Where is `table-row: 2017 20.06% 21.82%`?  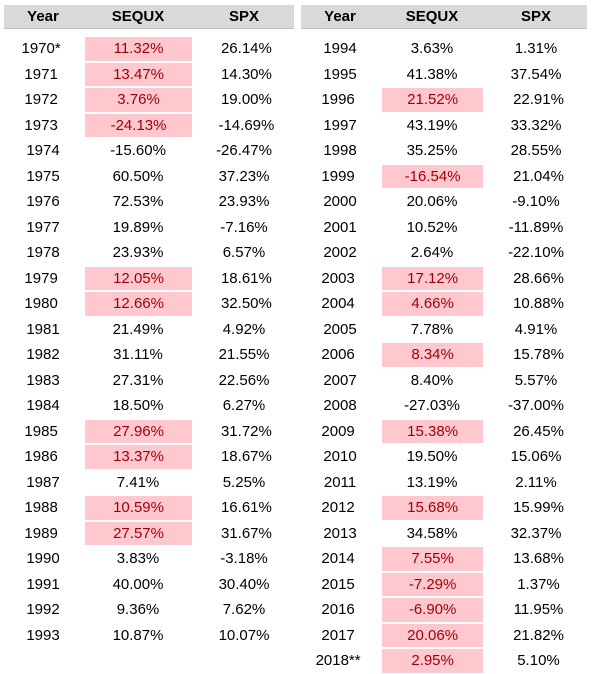
table-row: 2017 20.06% 21.82% is located at coordinates (444, 636).